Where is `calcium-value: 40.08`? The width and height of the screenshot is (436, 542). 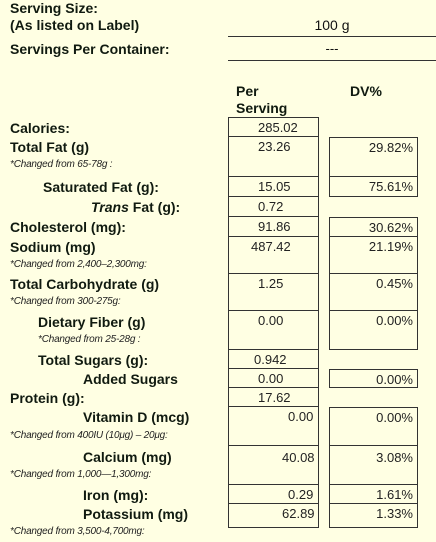 calcium-value: 40.08 is located at coordinates (298, 457).